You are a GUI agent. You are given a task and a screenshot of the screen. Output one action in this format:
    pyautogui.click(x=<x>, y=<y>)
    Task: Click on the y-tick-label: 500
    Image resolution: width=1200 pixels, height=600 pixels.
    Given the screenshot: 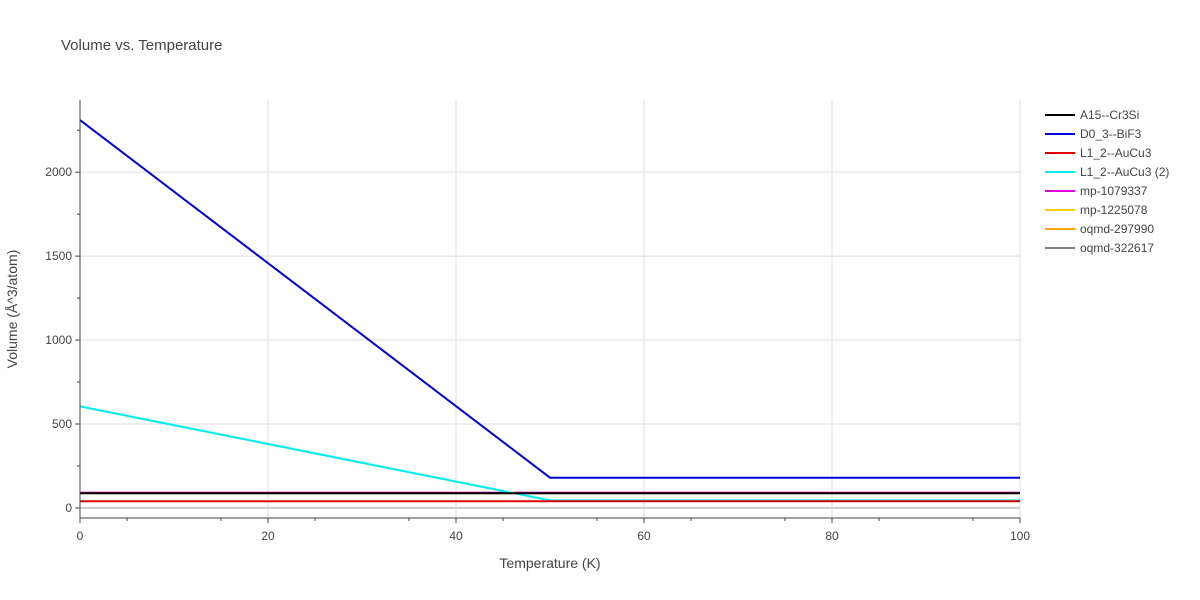 What is the action you would take?
    pyautogui.click(x=62, y=424)
    